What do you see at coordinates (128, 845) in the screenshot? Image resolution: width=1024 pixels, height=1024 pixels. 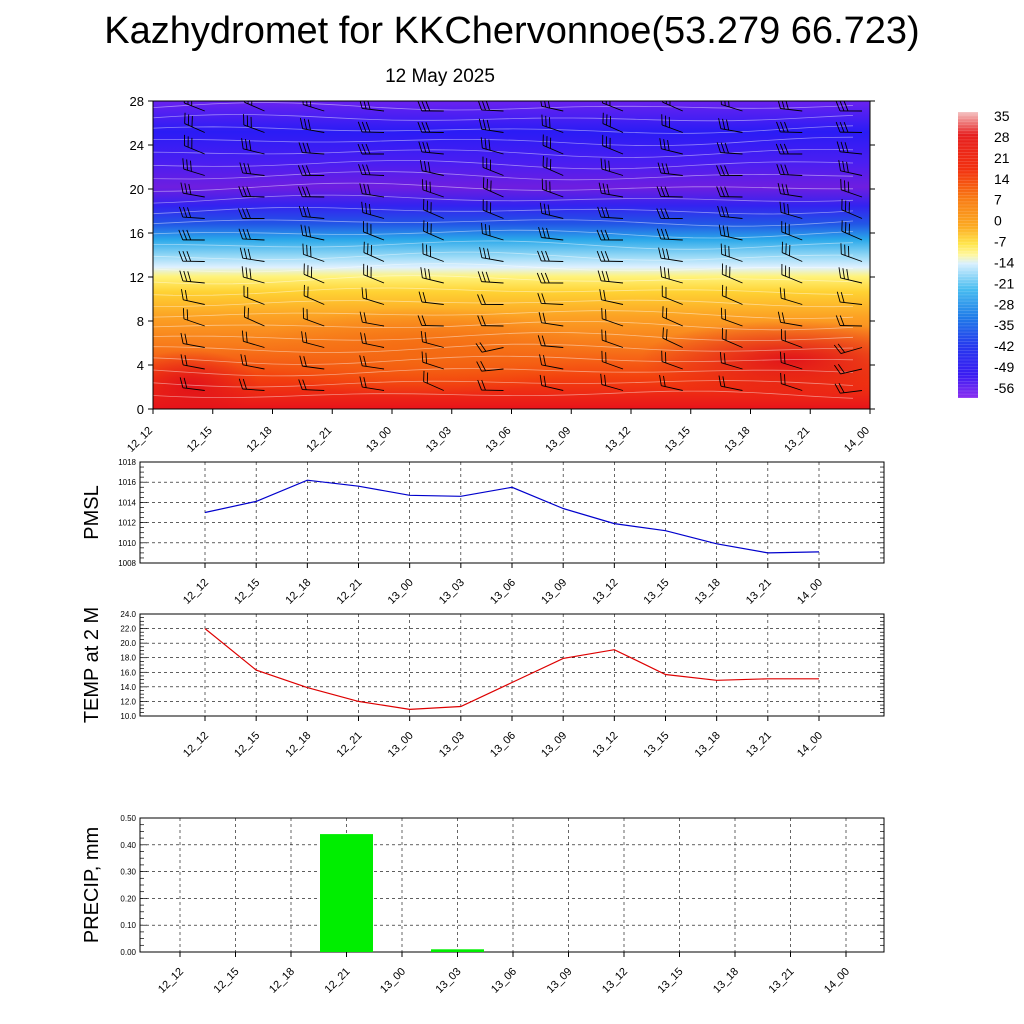 I see `y-tick-label: 0.40` at bounding box center [128, 845].